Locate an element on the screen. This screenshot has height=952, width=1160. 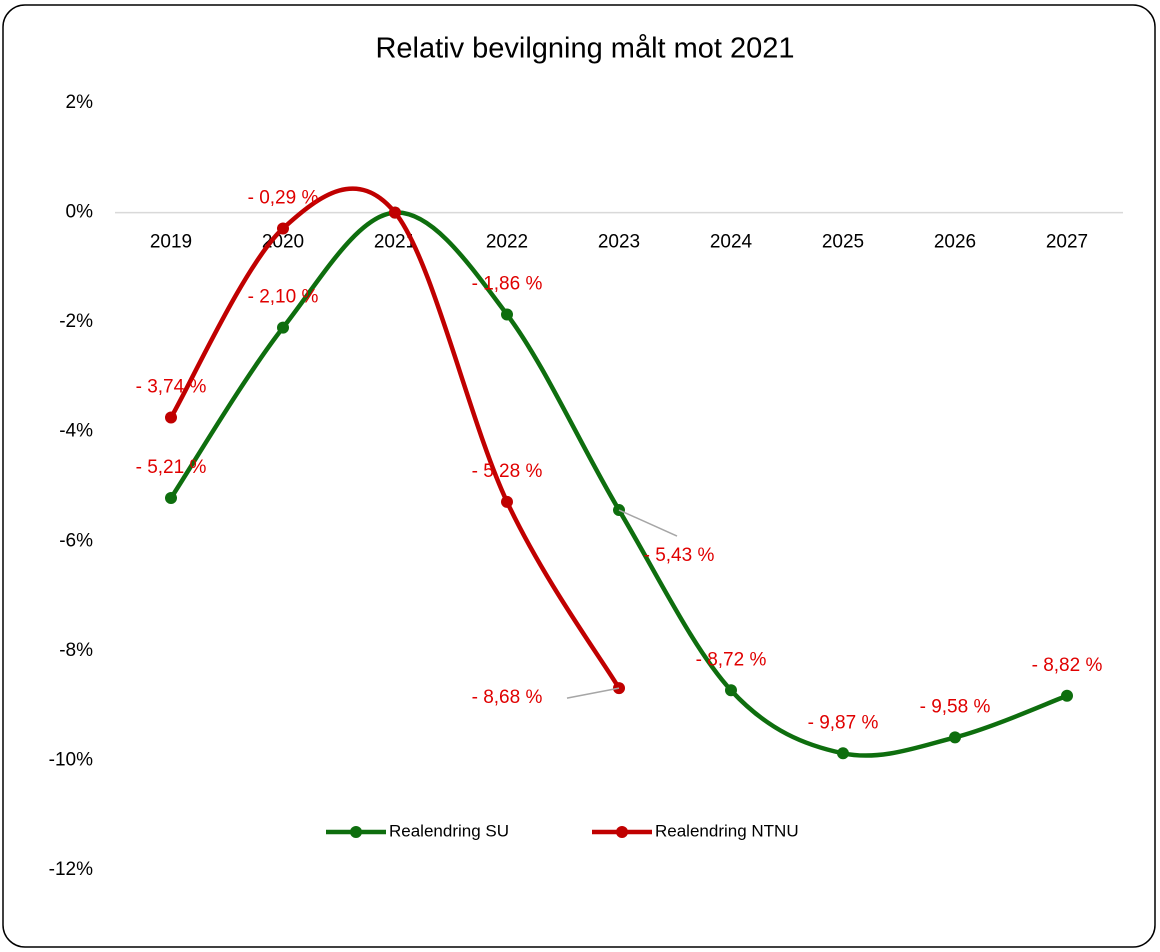
y-tick-label: -10% is located at coordinates (71, 759).